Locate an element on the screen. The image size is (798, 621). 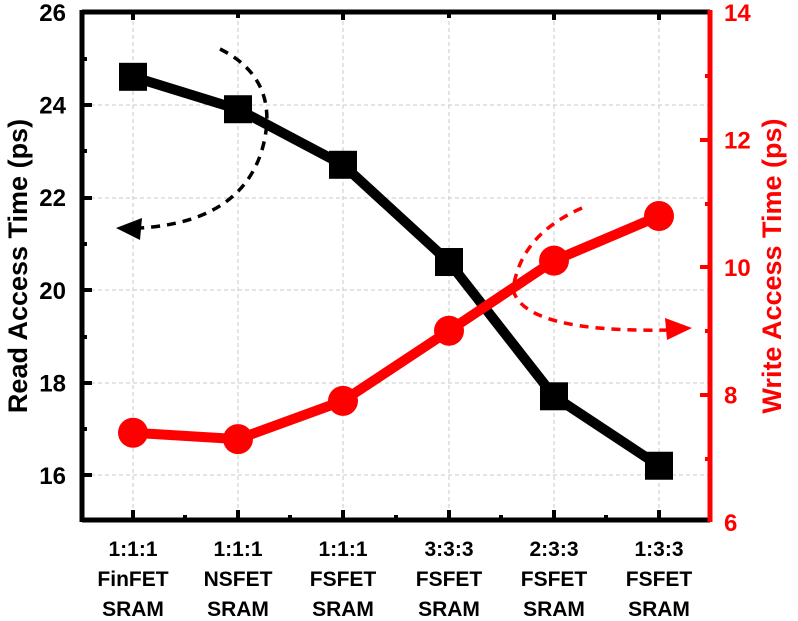
left-axis-title: Read Access Time (ps) is located at coordinates (18, 266).